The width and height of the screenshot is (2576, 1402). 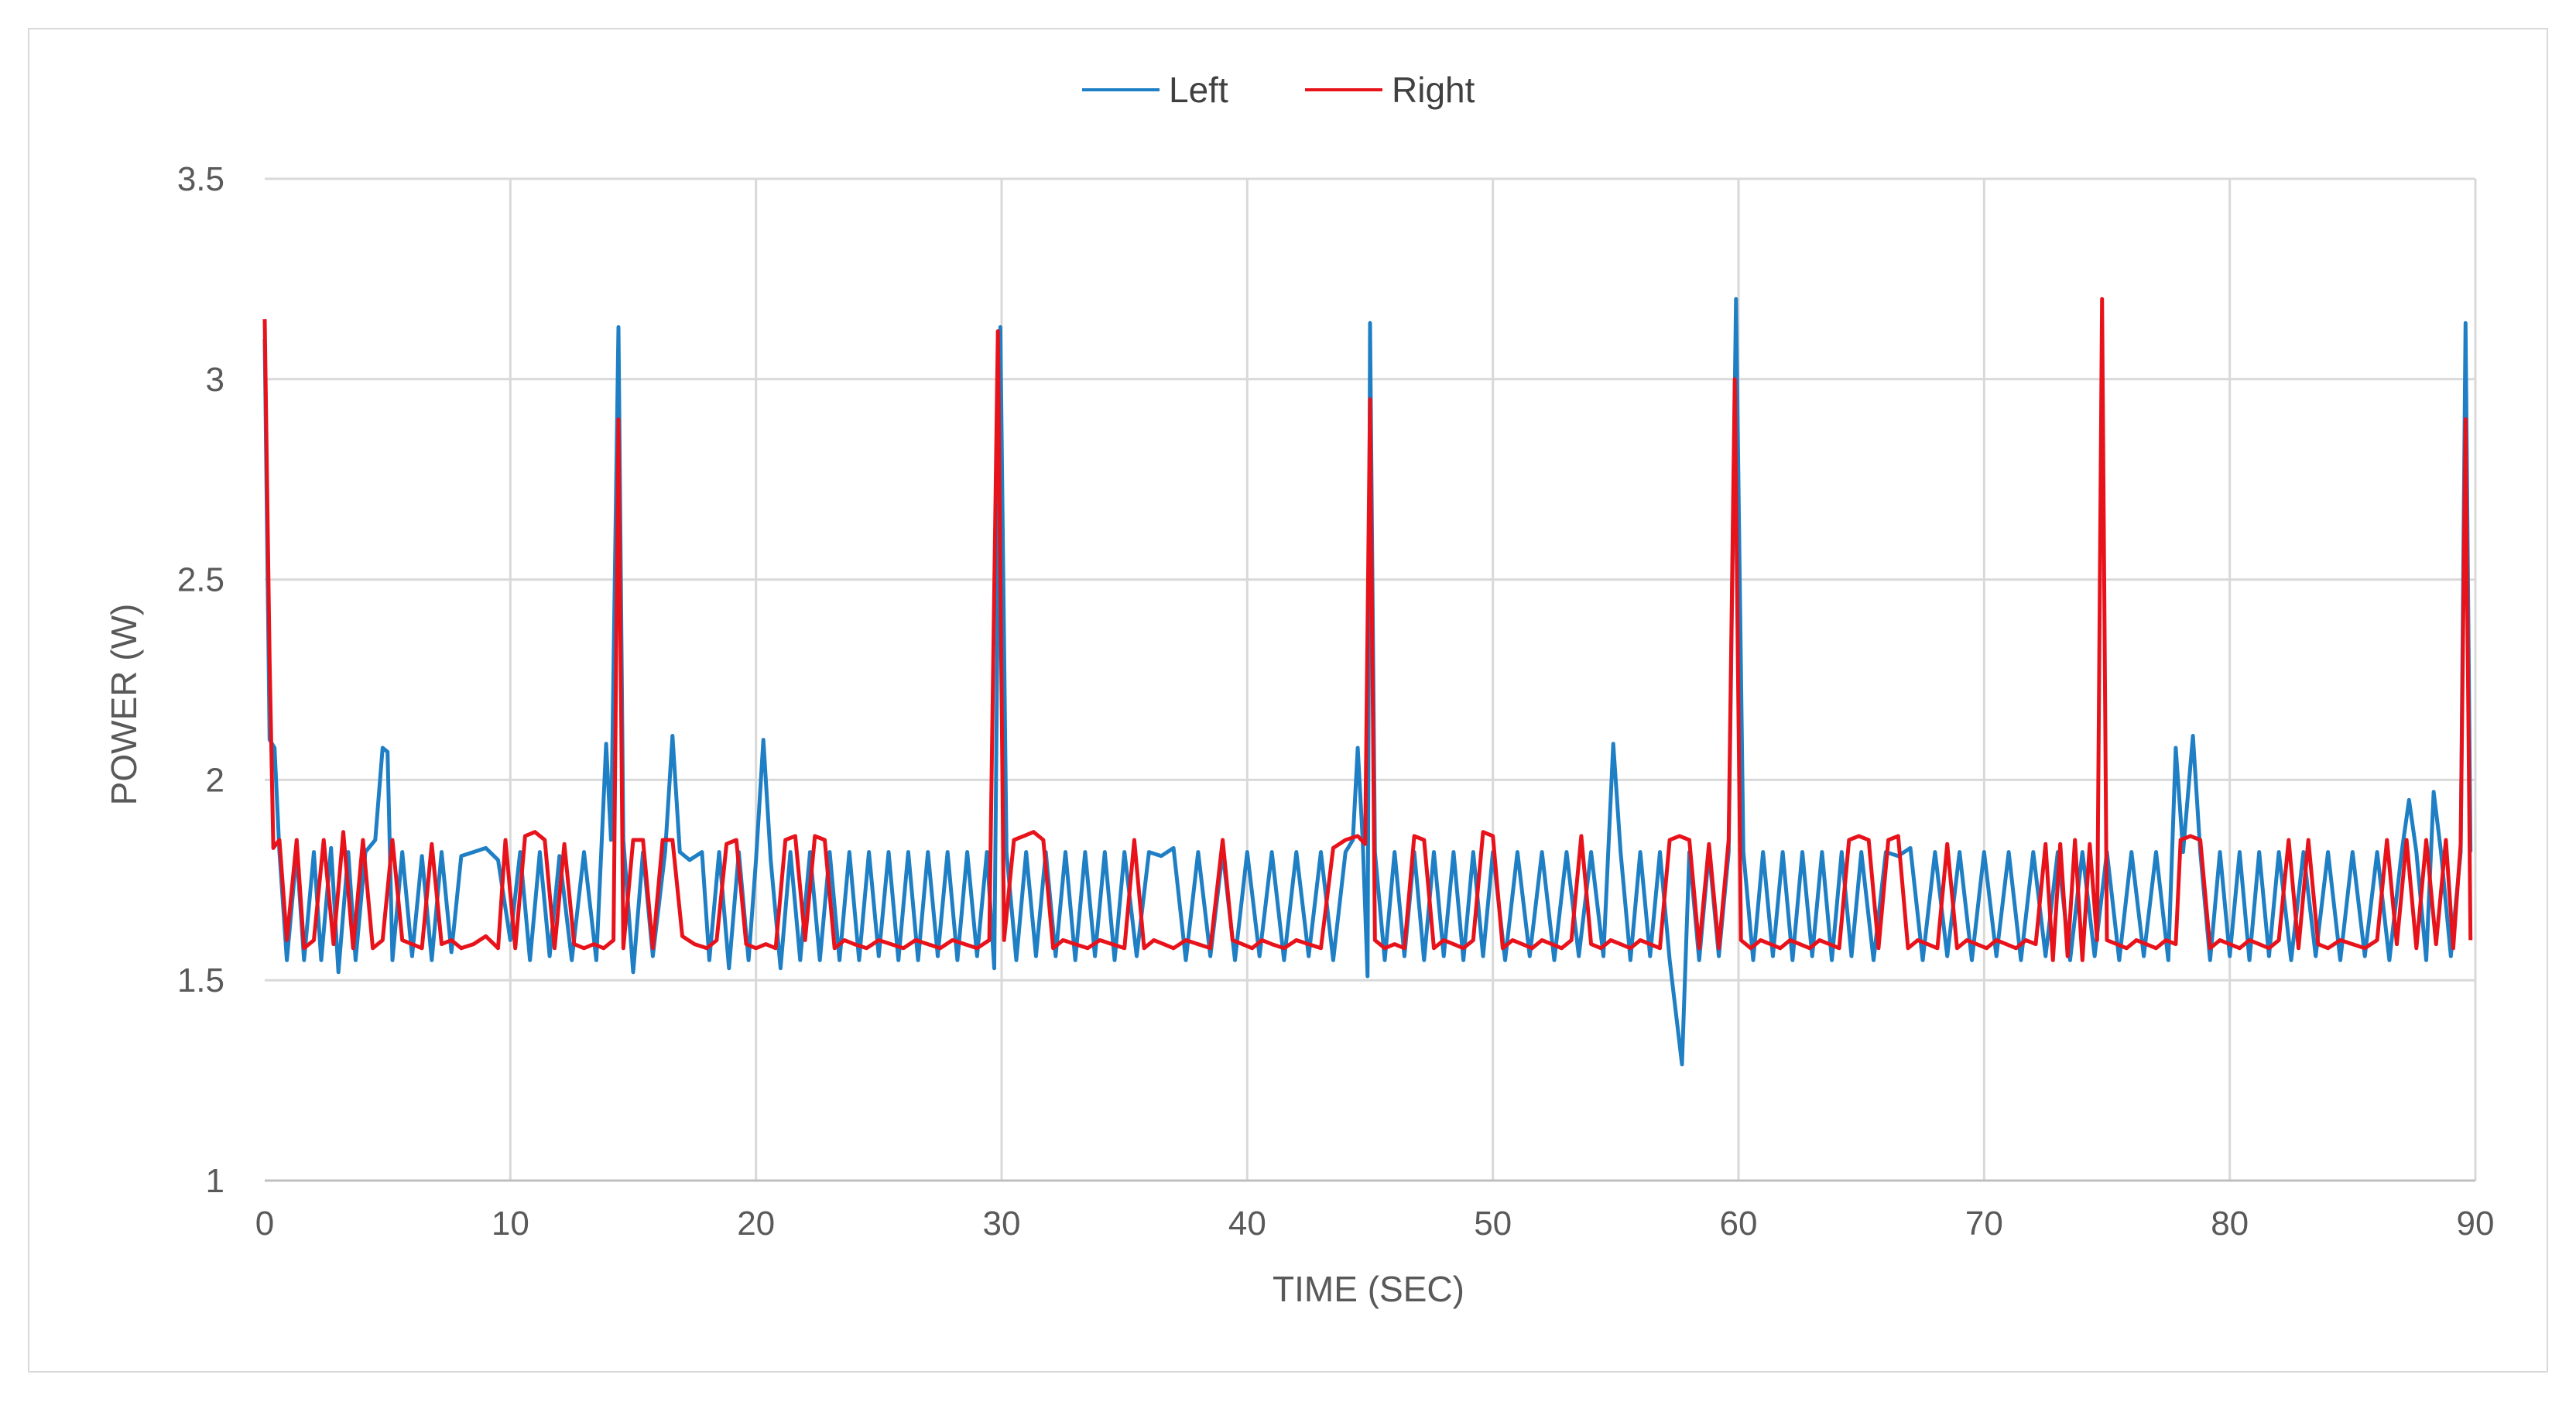 What do you see at coordinates (1739, 1224) in the screenshot?
I see `x-tick-label: 60` at bounding box center [1739, 1224].